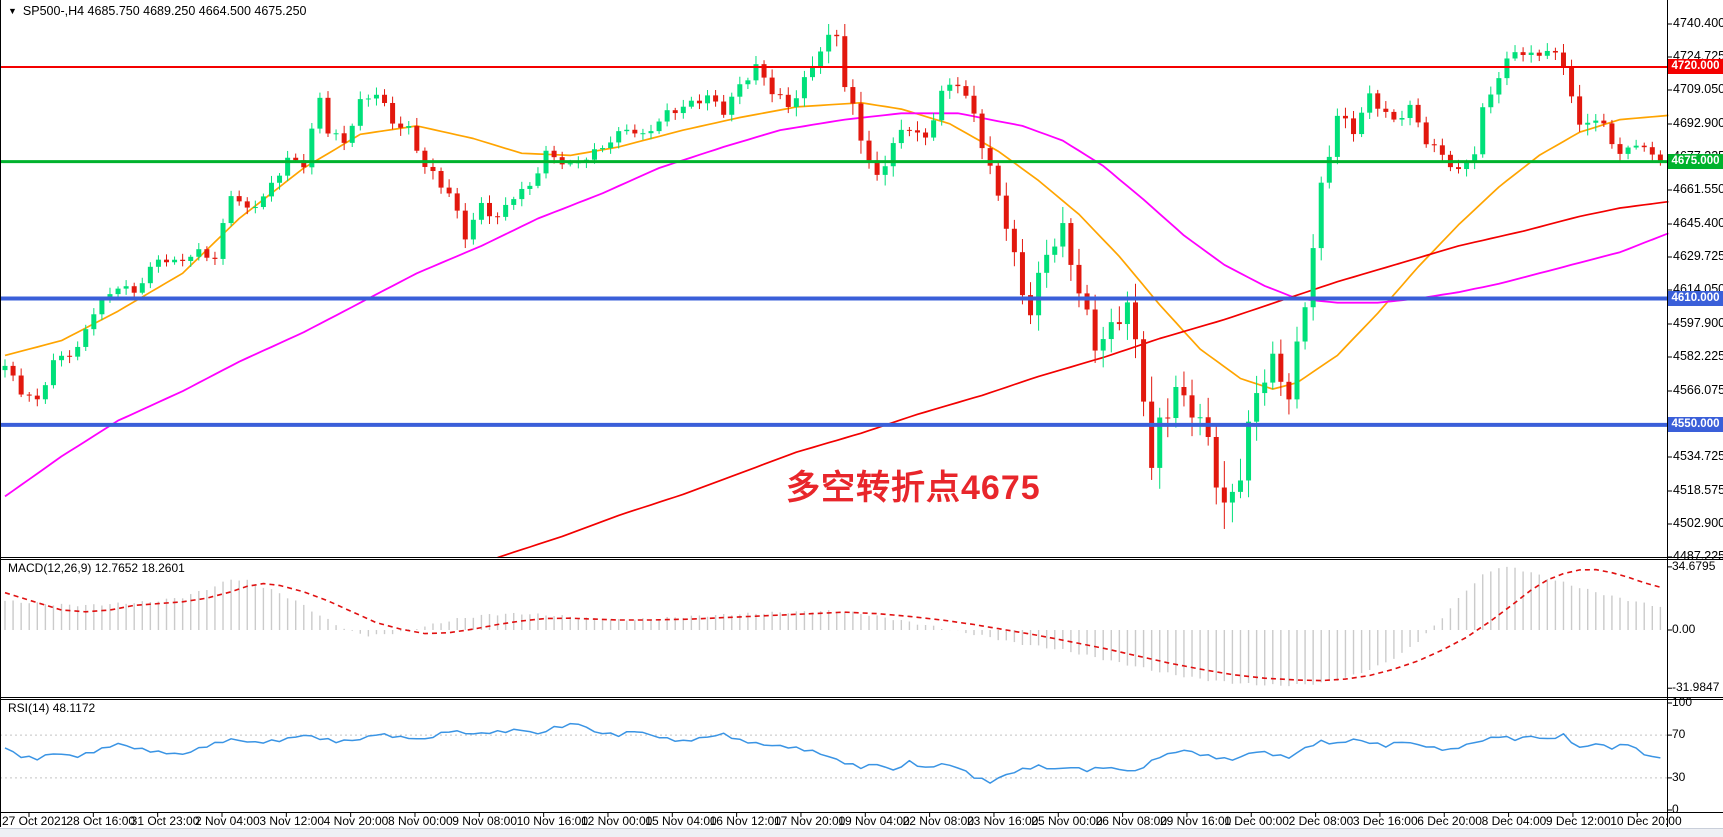  Describe the element at coordinates (1679, 734) in the screenshot. I see `rsi-axis-label: 70` at that location.